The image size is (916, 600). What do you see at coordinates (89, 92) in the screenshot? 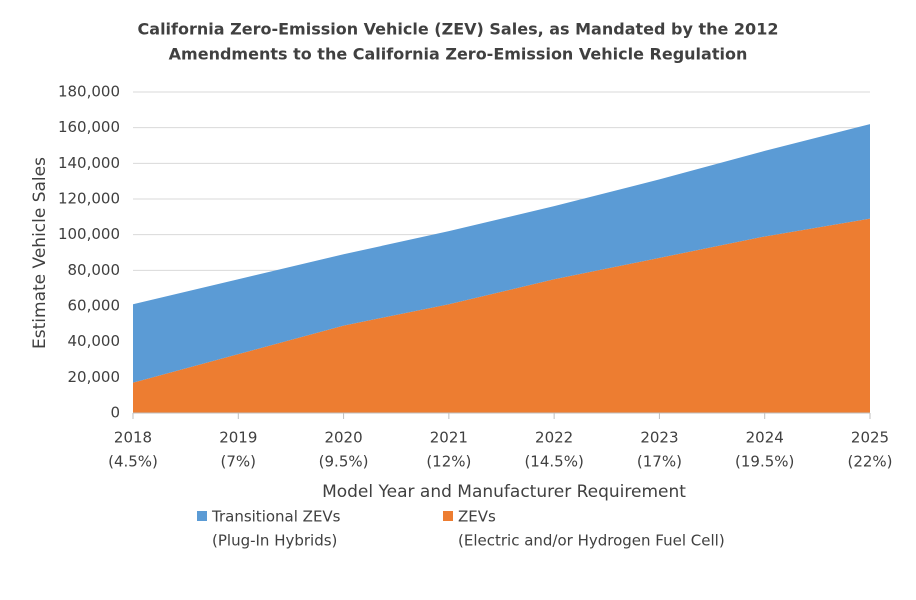
I see `y-tick-label: 180,000` at bounding box center [89, 92].